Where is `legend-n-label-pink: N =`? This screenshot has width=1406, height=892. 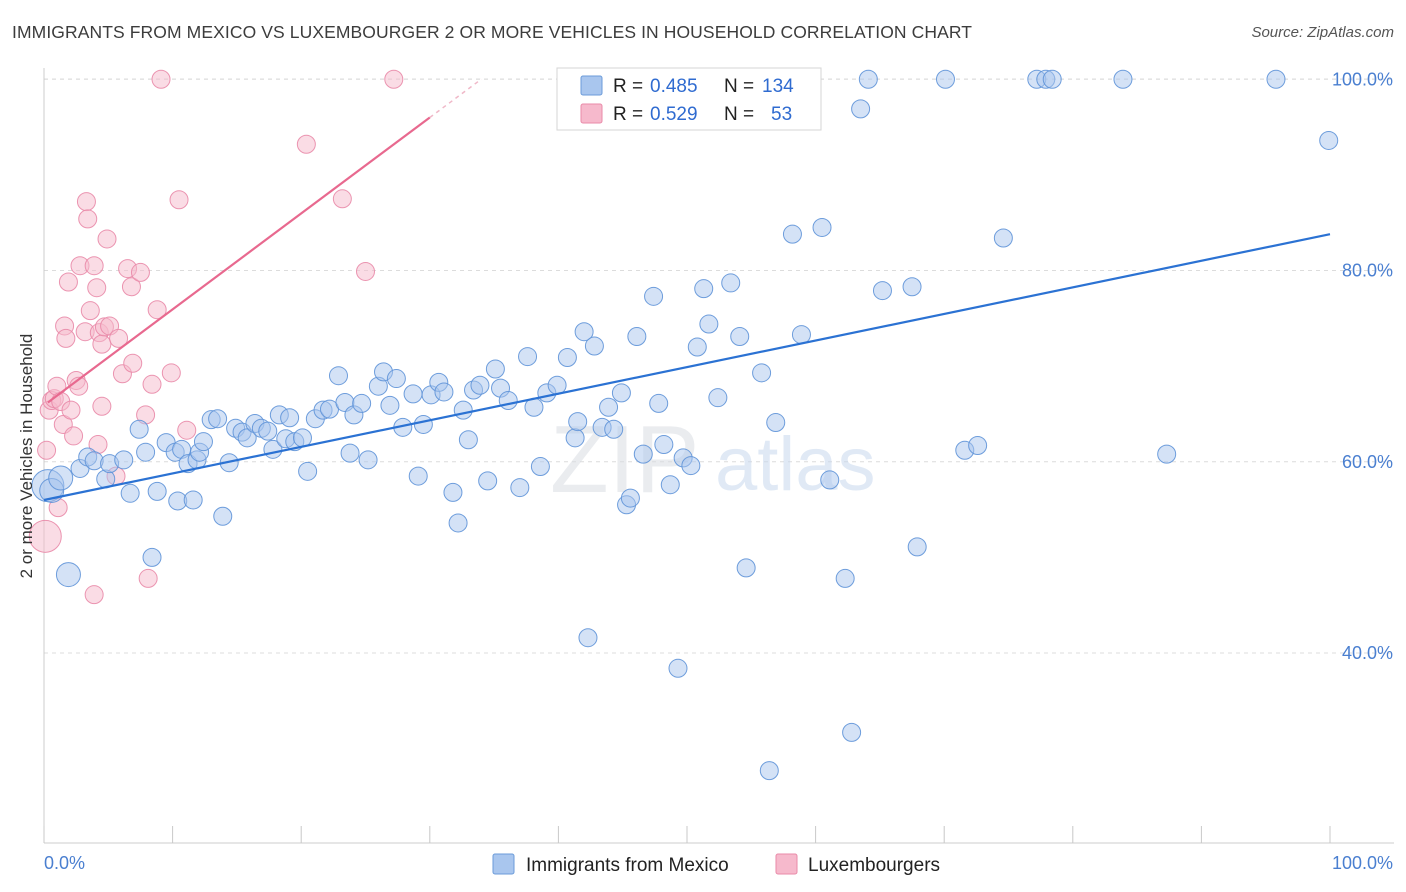
legend-n-label-pink: N = is located at coordinates (739, 114).